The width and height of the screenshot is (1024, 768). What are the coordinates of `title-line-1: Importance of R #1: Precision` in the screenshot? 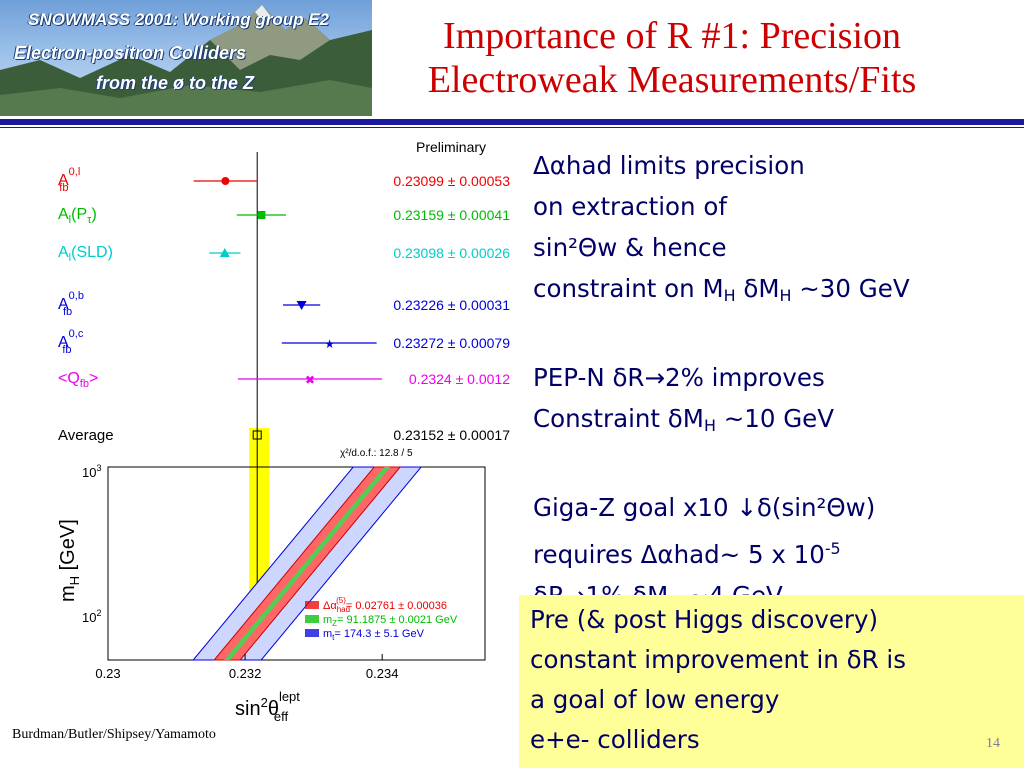 It's located at (671, 36).